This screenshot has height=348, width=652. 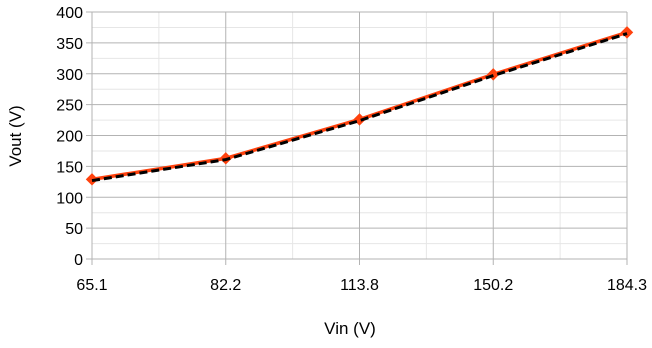 I want to click on y-tick-labels: 0 50 100 150 200 250 300 350 400, so click(x=69, y=137).